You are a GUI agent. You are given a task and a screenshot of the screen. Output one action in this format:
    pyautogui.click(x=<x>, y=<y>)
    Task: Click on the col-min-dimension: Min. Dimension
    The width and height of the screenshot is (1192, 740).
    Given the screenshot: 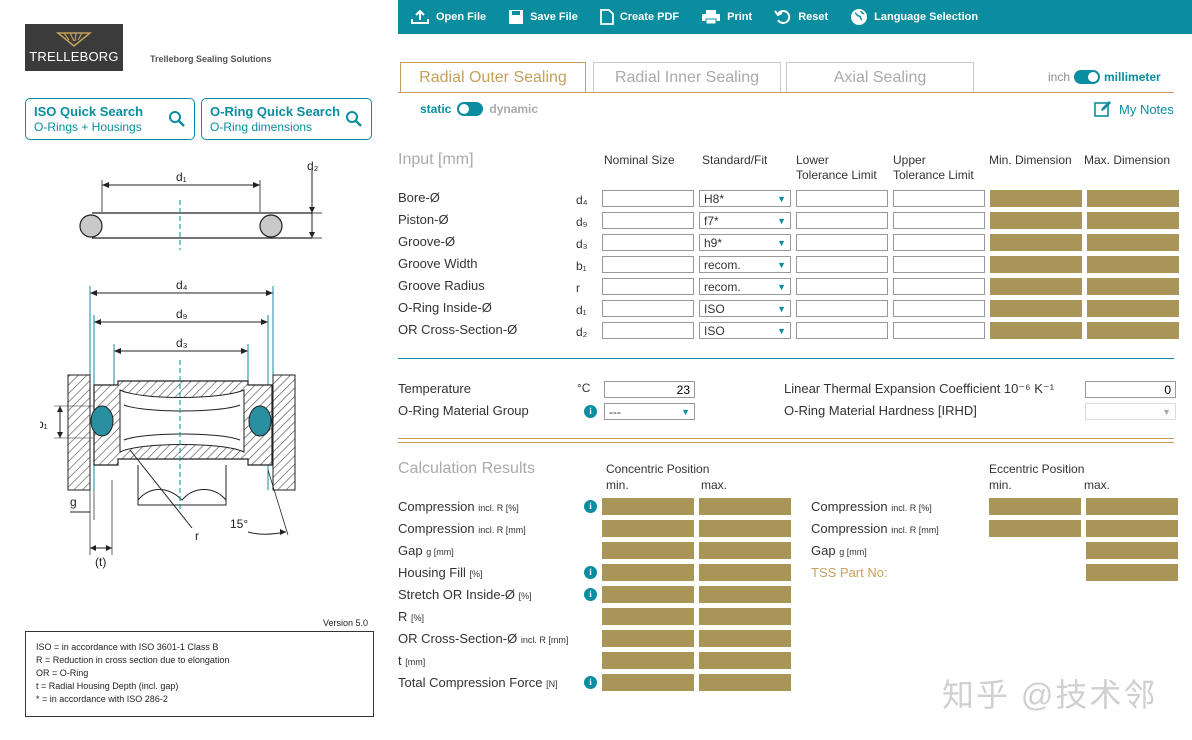 What is the action you would take?
    pyautogui.click(x=1030, y=160)
    